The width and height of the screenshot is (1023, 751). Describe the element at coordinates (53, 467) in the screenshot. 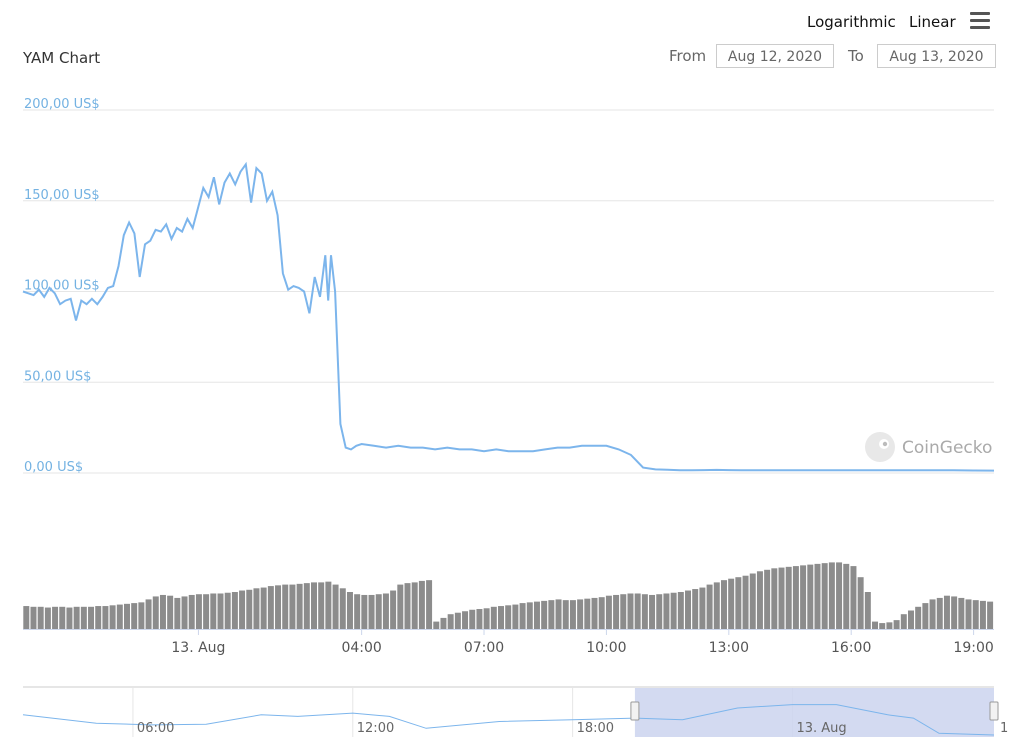

I see `y-tick-label: 0,00 US$` at that location.